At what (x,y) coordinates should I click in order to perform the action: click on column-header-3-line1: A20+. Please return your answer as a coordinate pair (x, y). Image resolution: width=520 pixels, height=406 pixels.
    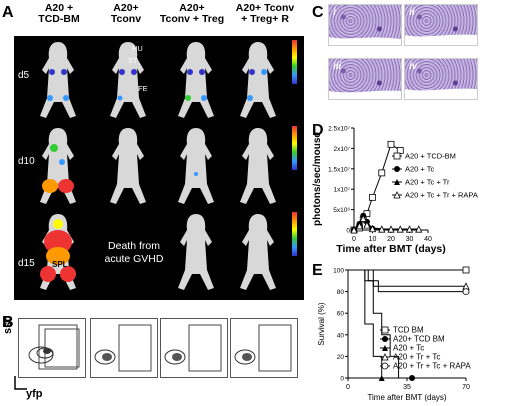
    Looking at the image, I should click on (192, 8).